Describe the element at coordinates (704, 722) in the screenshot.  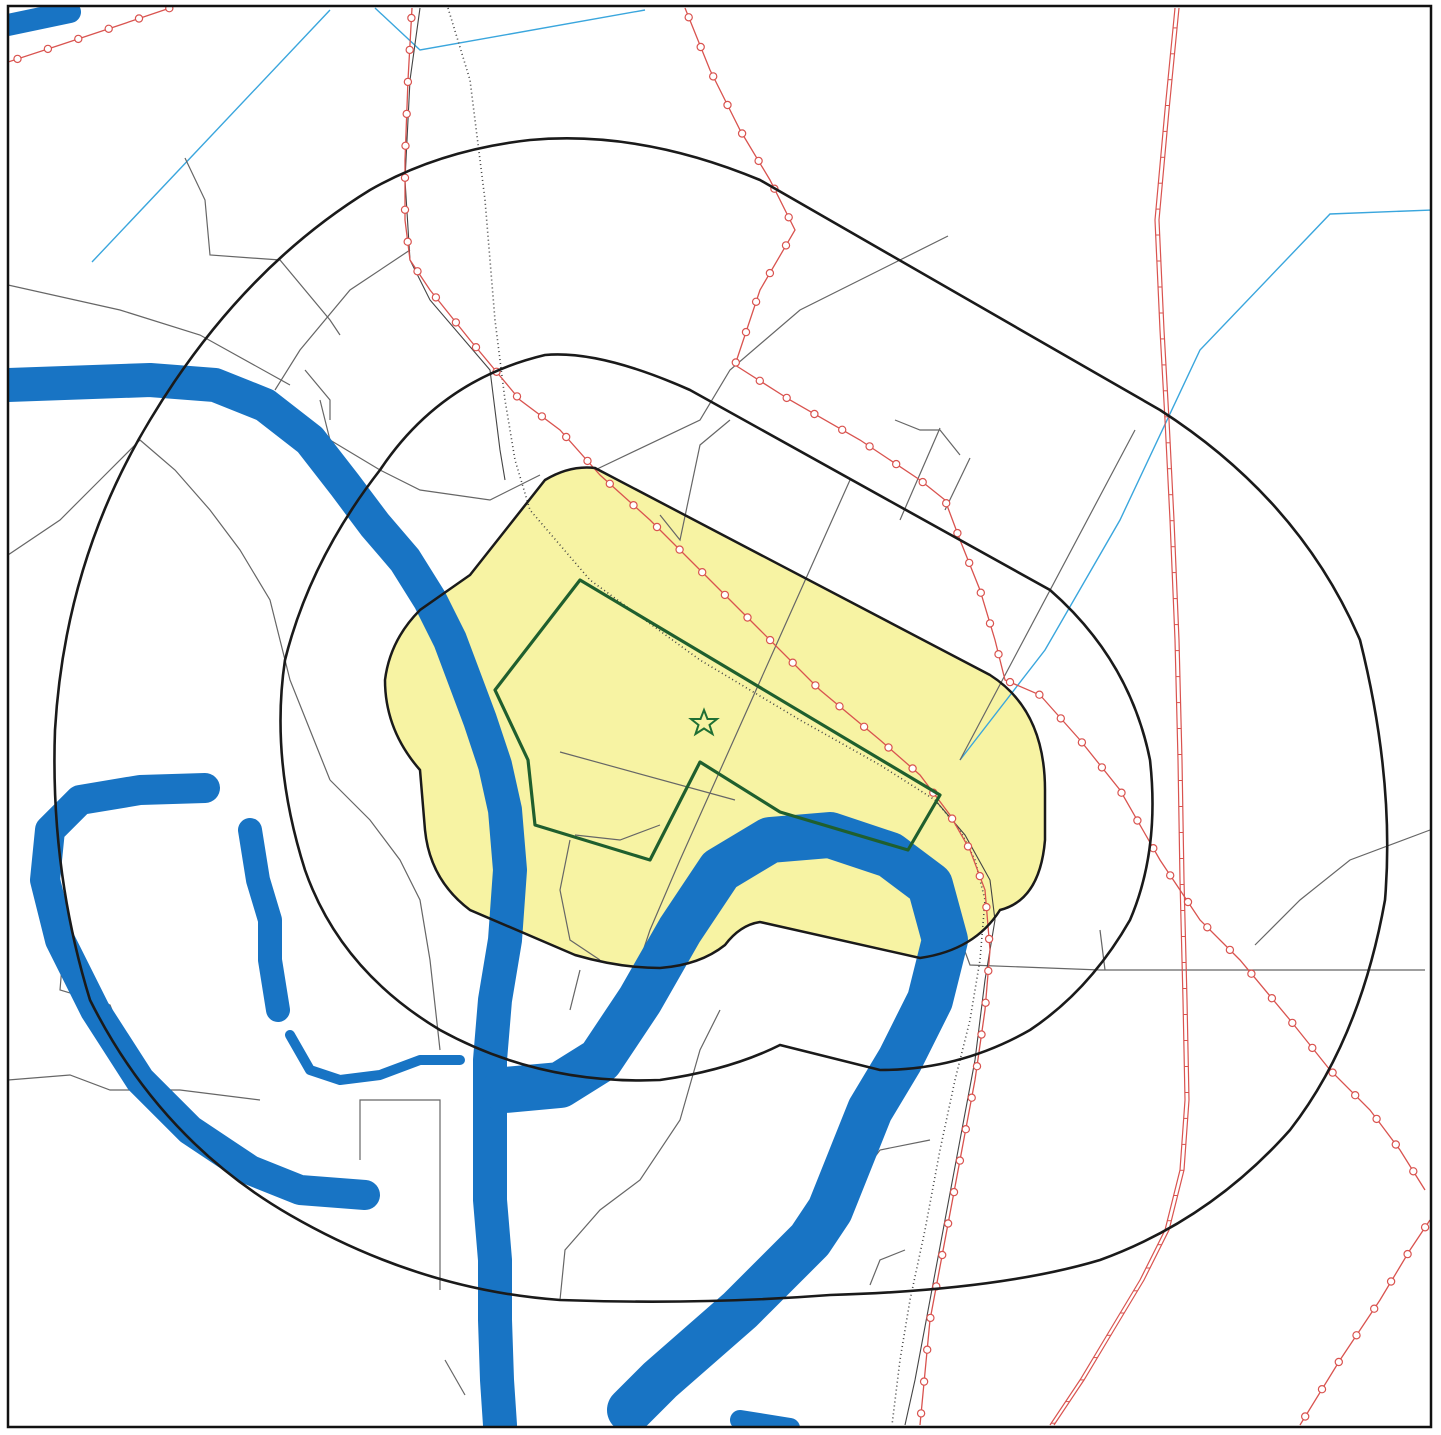
I see `star-icon` at that location.